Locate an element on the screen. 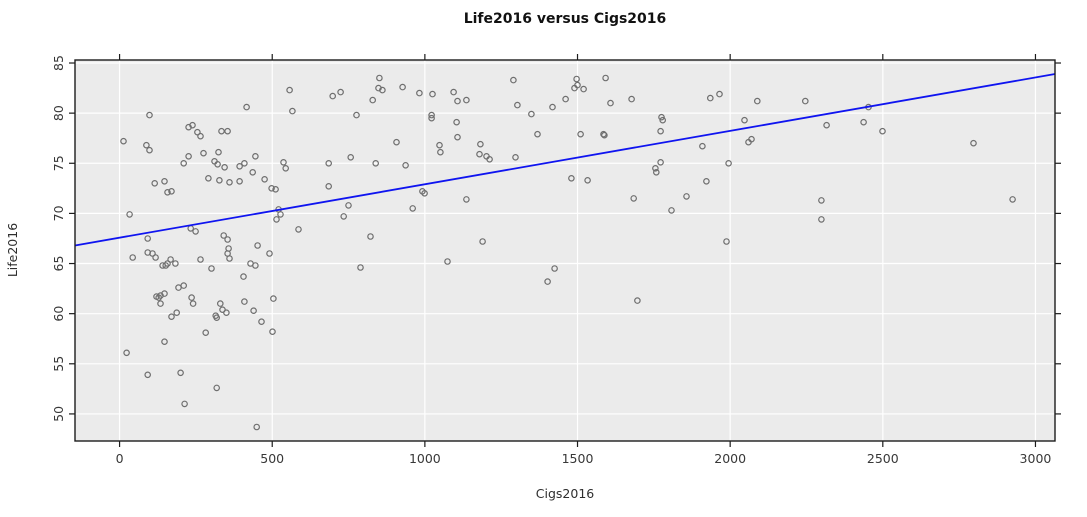 The image size is (1087, 517). y-tick-label: 60 is located at coordinates (58, 314).